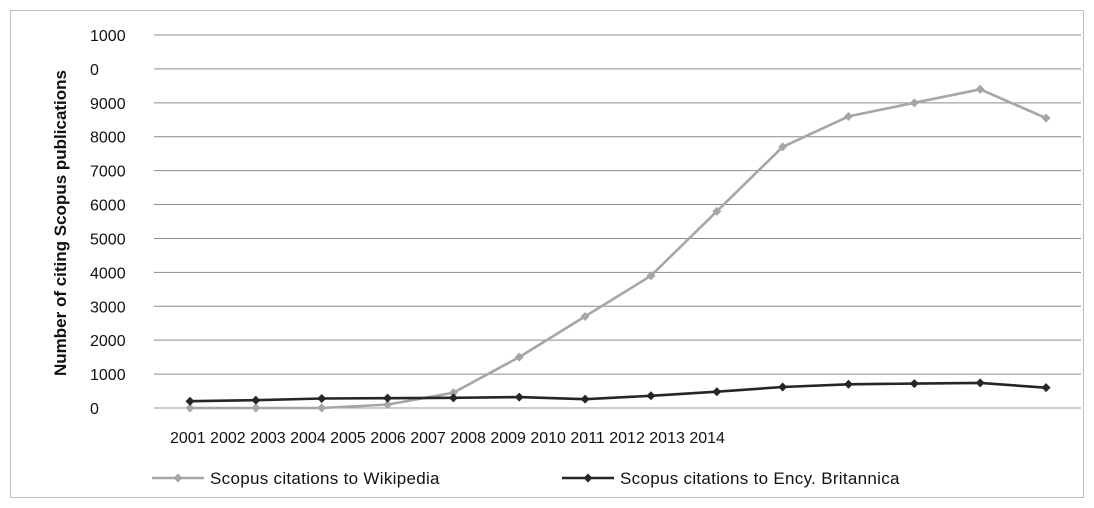 This screenshot has width=1094, height=508. What do you see at coordinates (760, 478) in the screenshot?
I see `legend-label: Scopus citations to Ency. Britannica` at bounding box center [760, 478].